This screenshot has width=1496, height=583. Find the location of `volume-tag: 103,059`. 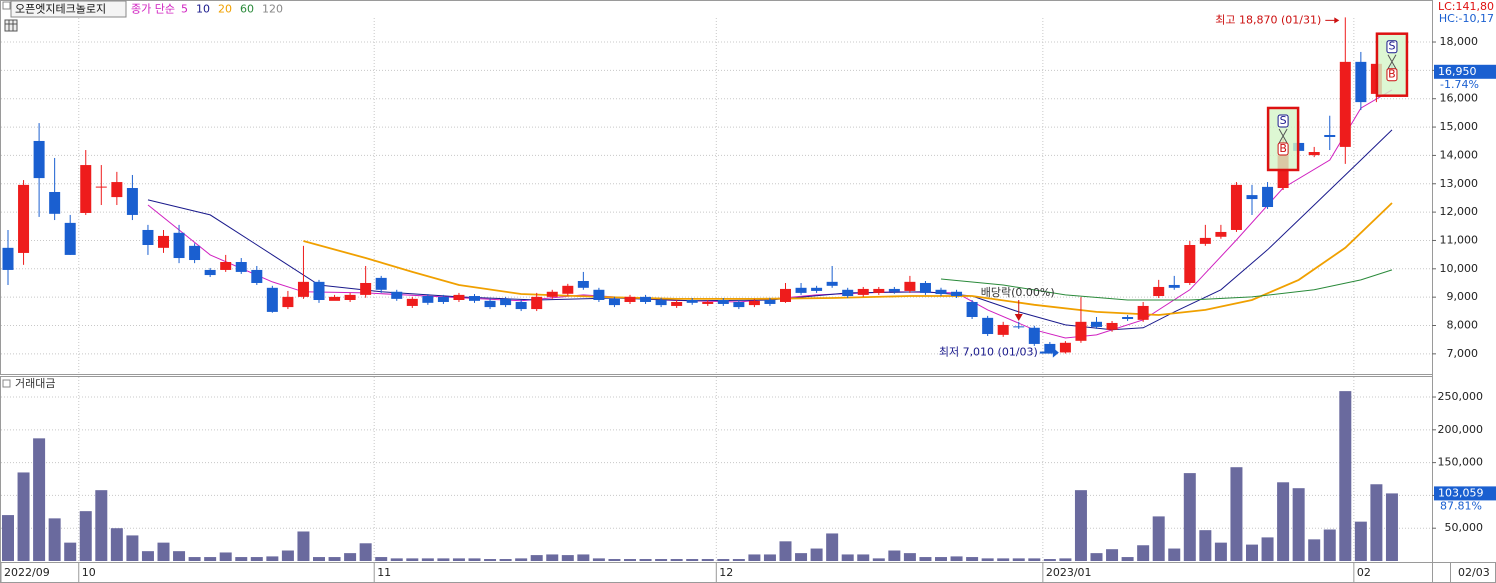

volume-tag: 103,059 is located at coordinates (1461, 492).